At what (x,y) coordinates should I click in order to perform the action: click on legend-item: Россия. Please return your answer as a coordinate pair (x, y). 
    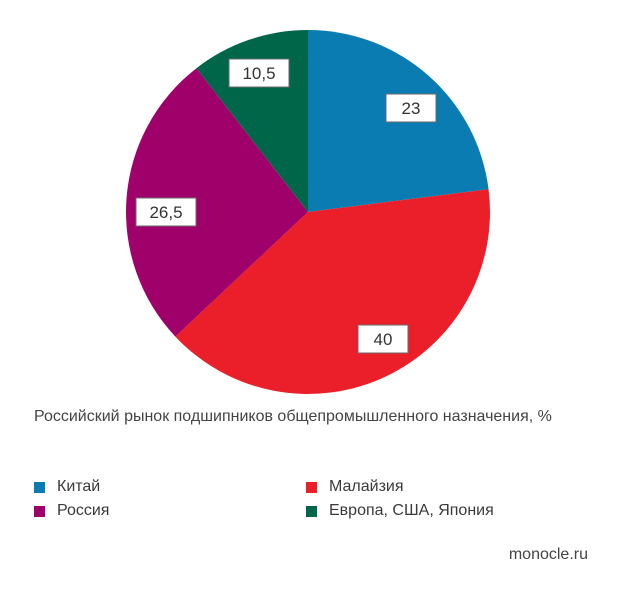
    Looking at the image, I should click on (71, 511).